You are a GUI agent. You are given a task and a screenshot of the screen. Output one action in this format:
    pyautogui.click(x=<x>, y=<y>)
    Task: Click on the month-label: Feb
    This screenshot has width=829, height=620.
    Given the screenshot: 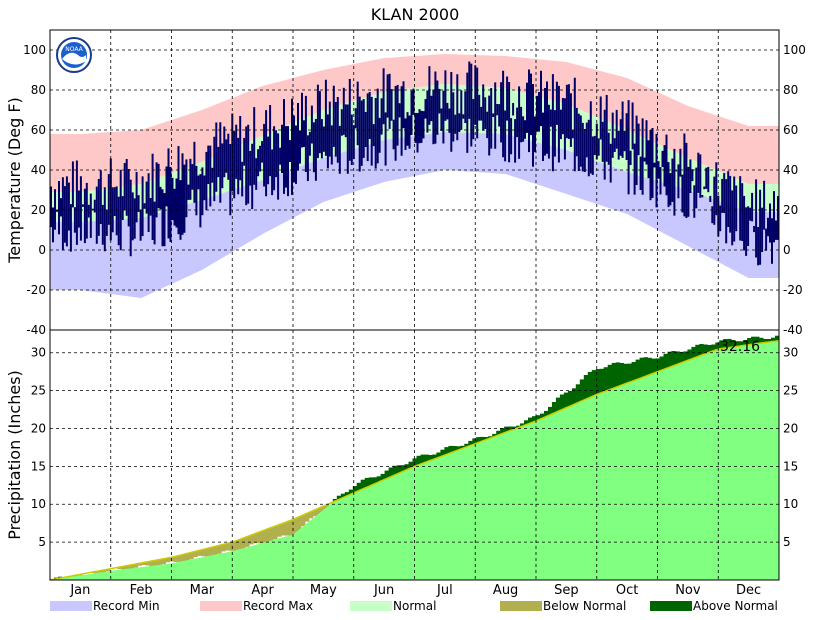 What is the action you would take?
    pyautogui.click(x=141, y=590)
    